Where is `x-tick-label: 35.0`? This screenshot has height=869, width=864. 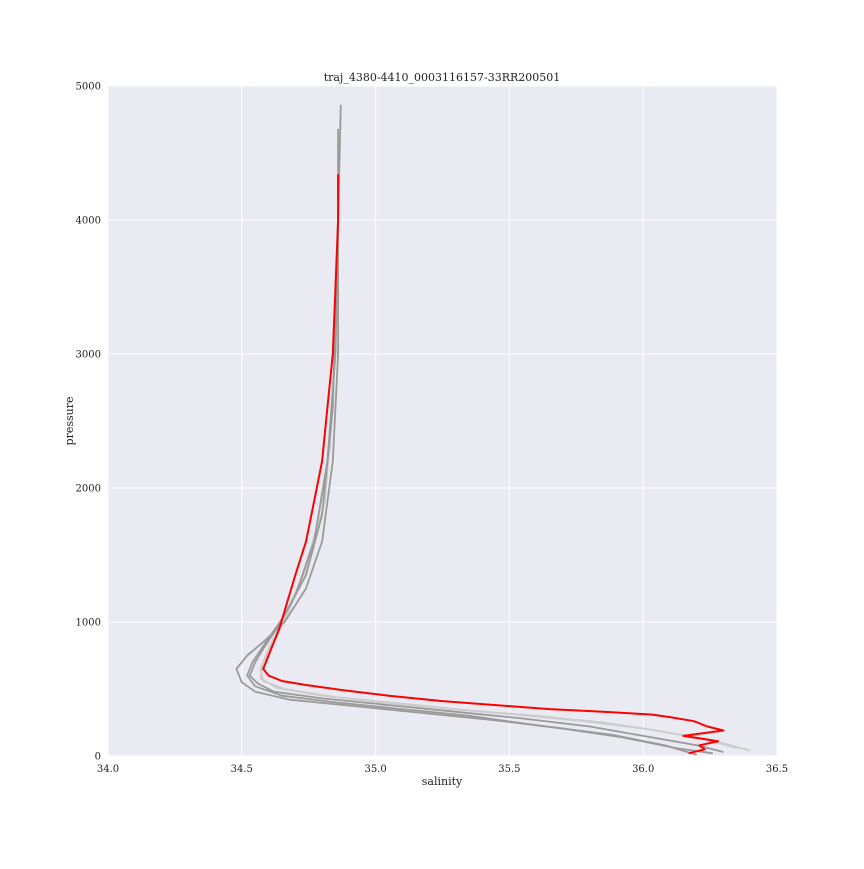
x-tick-label: 35.0 is located at coordinates (375, 769).